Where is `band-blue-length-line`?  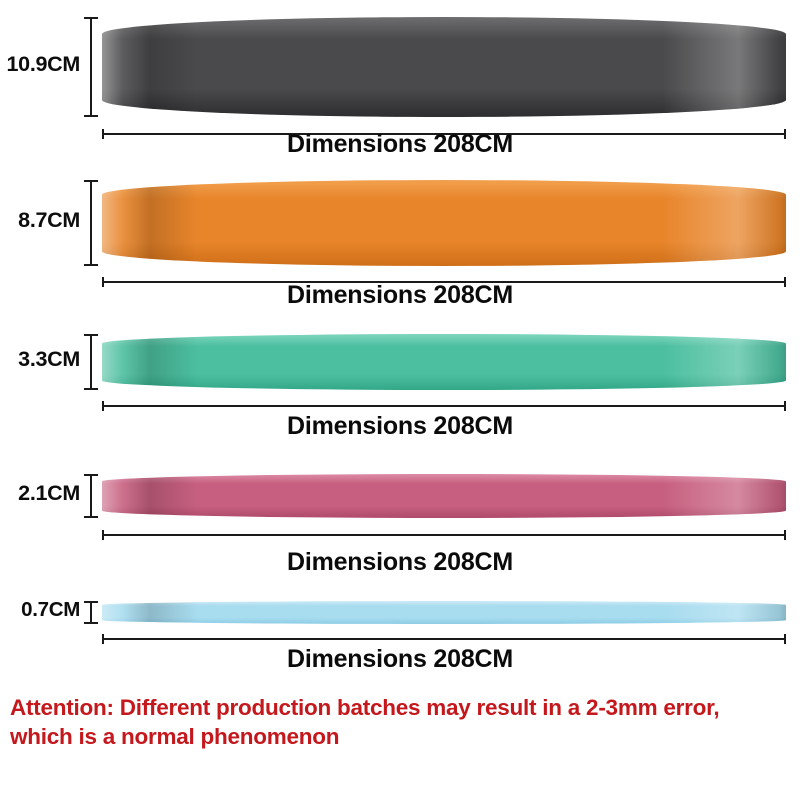
band-blue-length-line is located at coordinates (444, 639).